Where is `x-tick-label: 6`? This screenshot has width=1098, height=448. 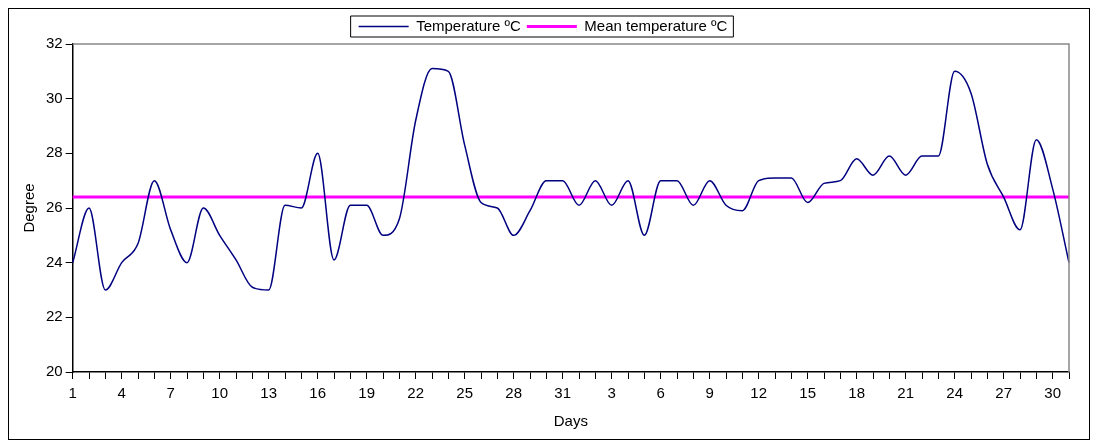 x-tick-label: 6 is located at coordinates (660, 393).